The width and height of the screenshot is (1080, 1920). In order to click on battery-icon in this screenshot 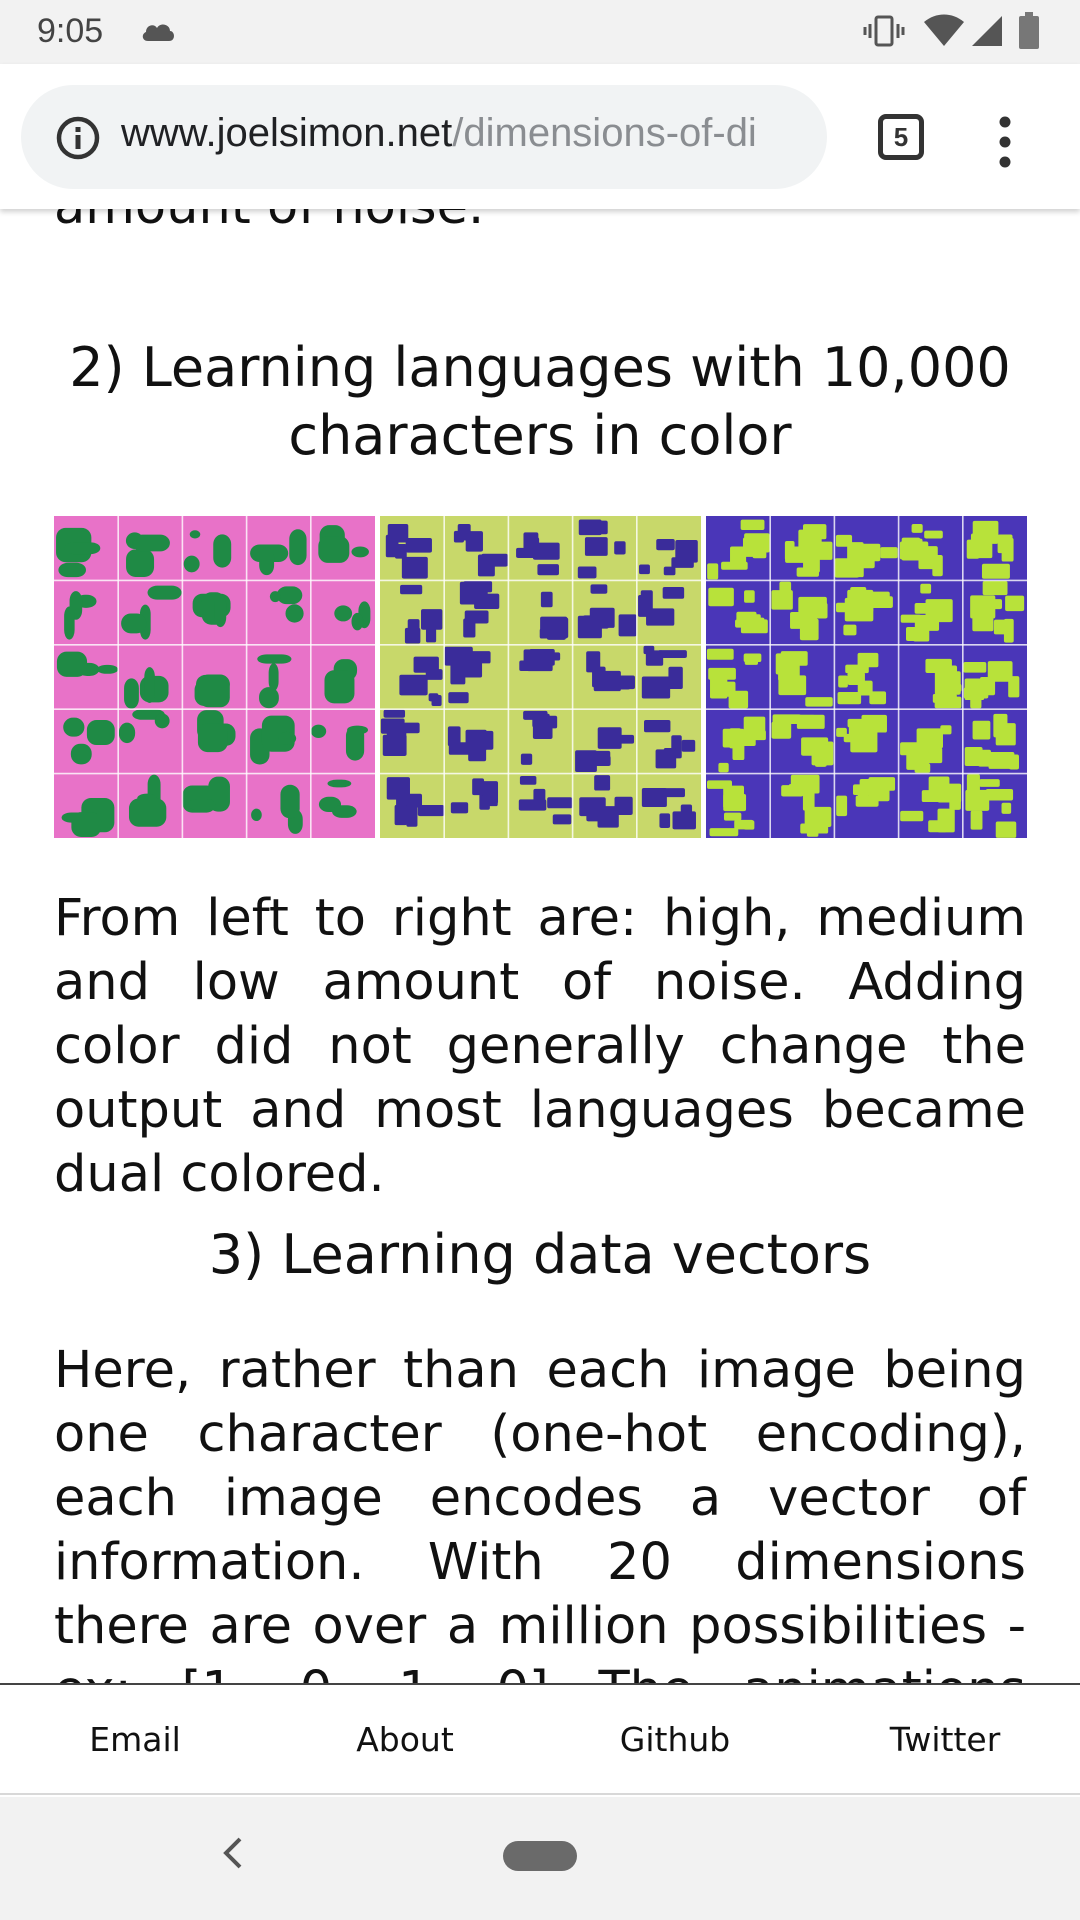, I will do `click(1029, 30)`.